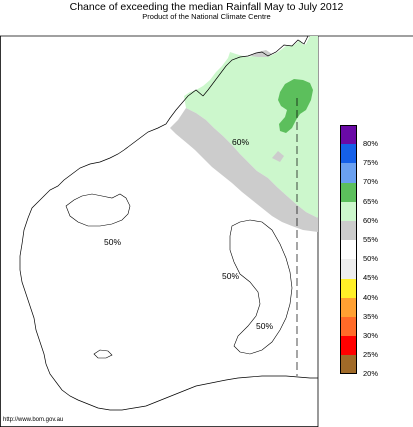 The height and width of the screenshot is (427, 413). Describe the element at coordinates (371, 143) in the screenshot. I see `legend-label: 80%` at that location.